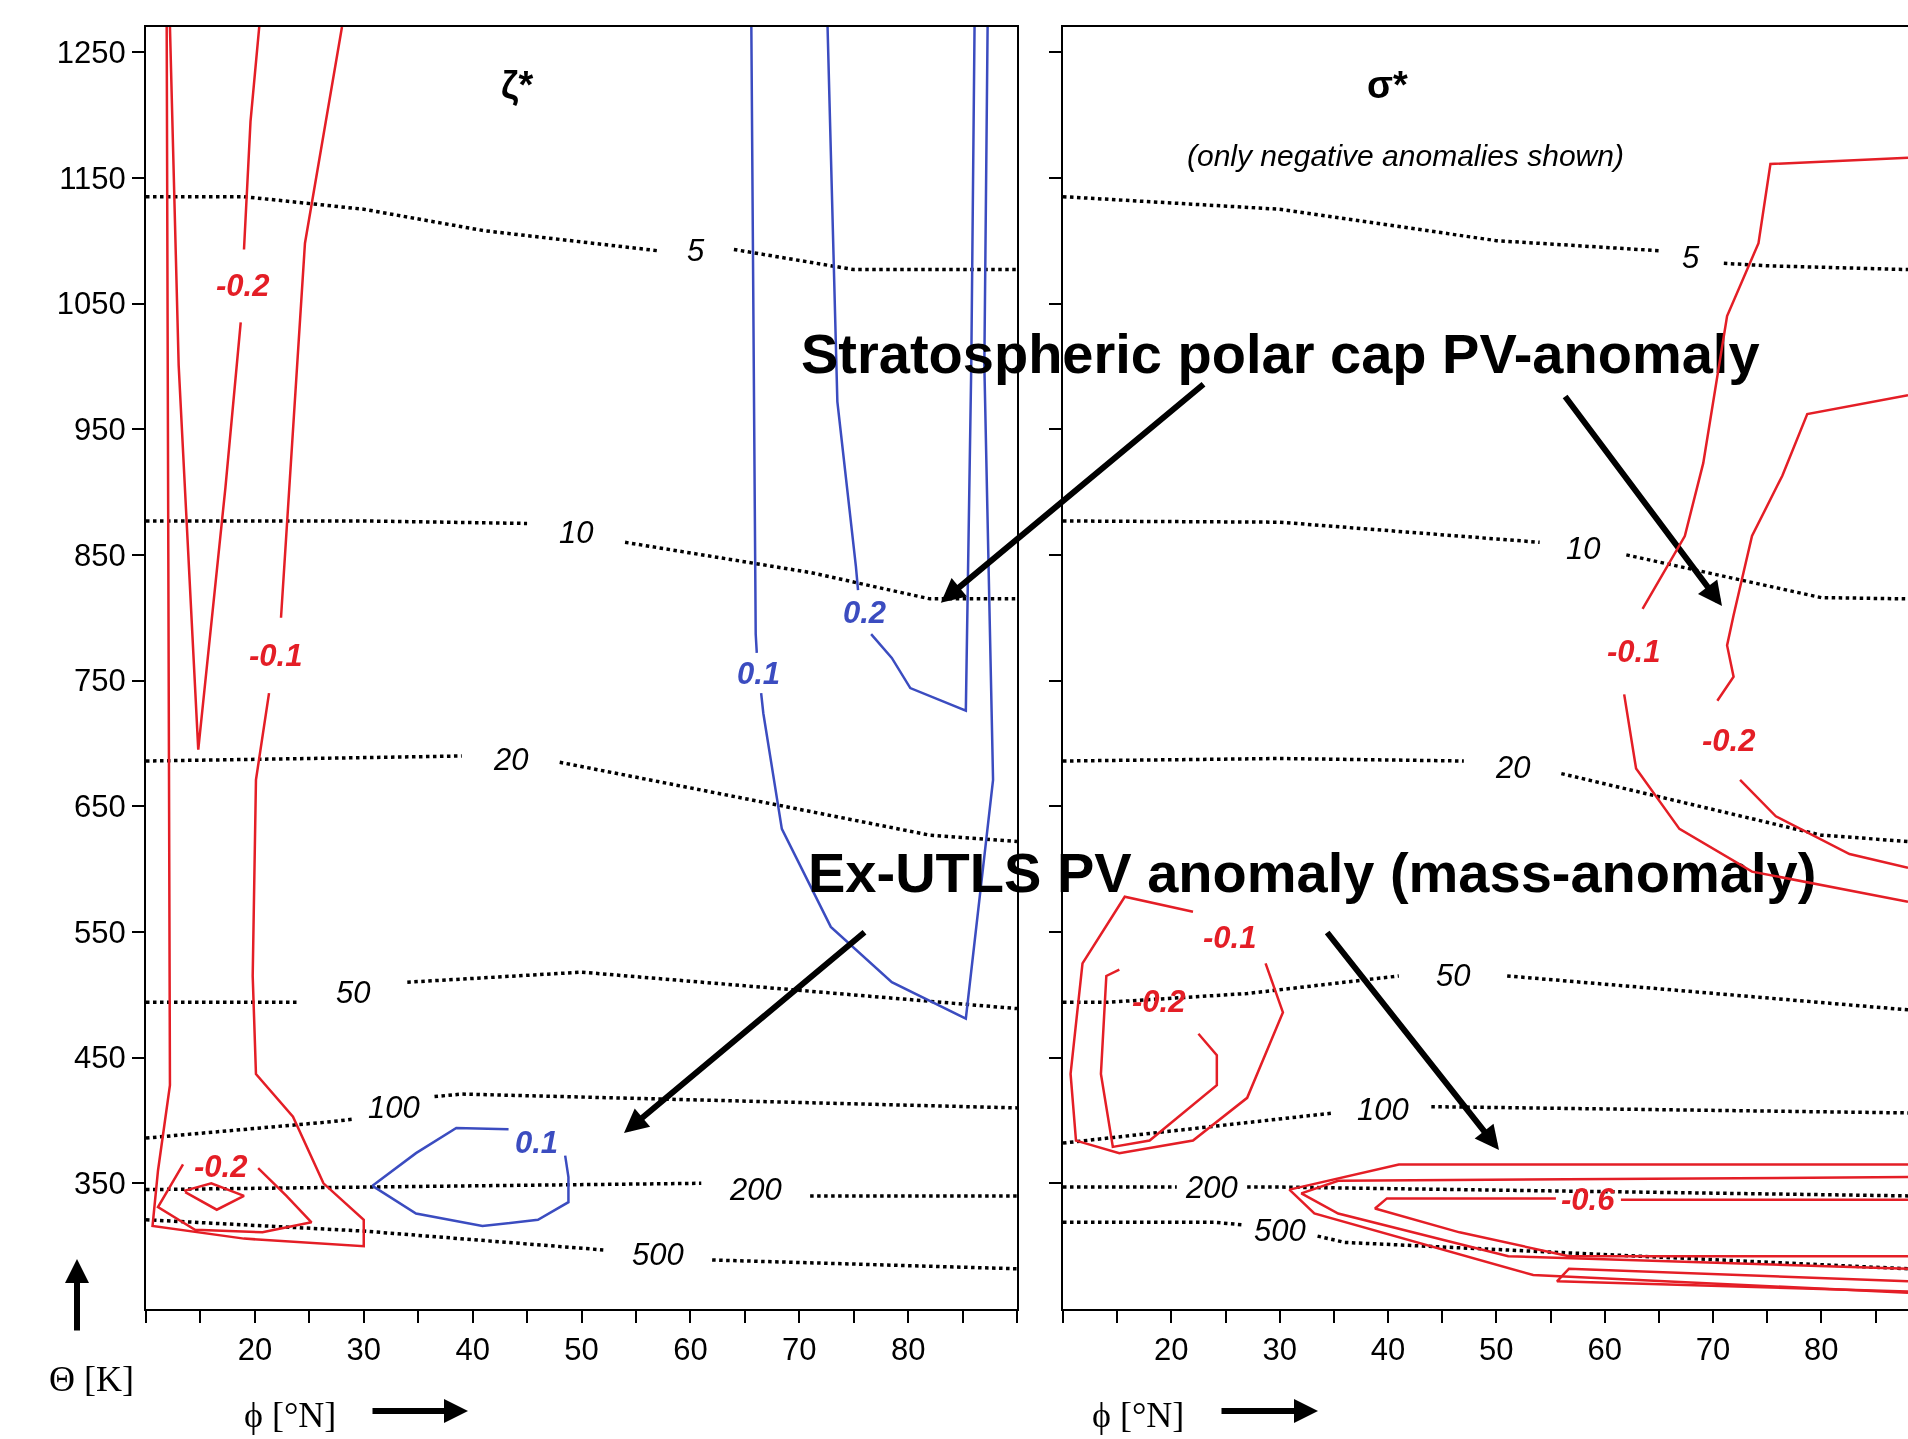  I want to click on y-tick-label: 650, so click(100, 807).